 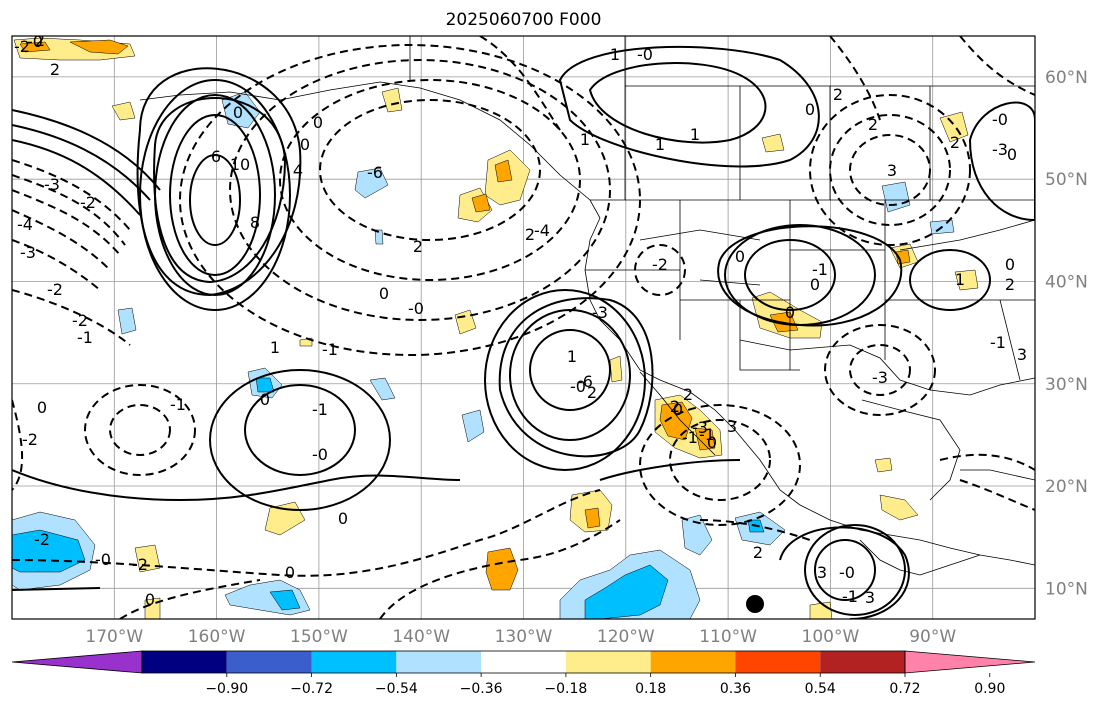 What do you see at coordinates (904, 689) in the screenshot?
I see `colorbar-tick-label: 0.72` at bounding box center [904, 689].